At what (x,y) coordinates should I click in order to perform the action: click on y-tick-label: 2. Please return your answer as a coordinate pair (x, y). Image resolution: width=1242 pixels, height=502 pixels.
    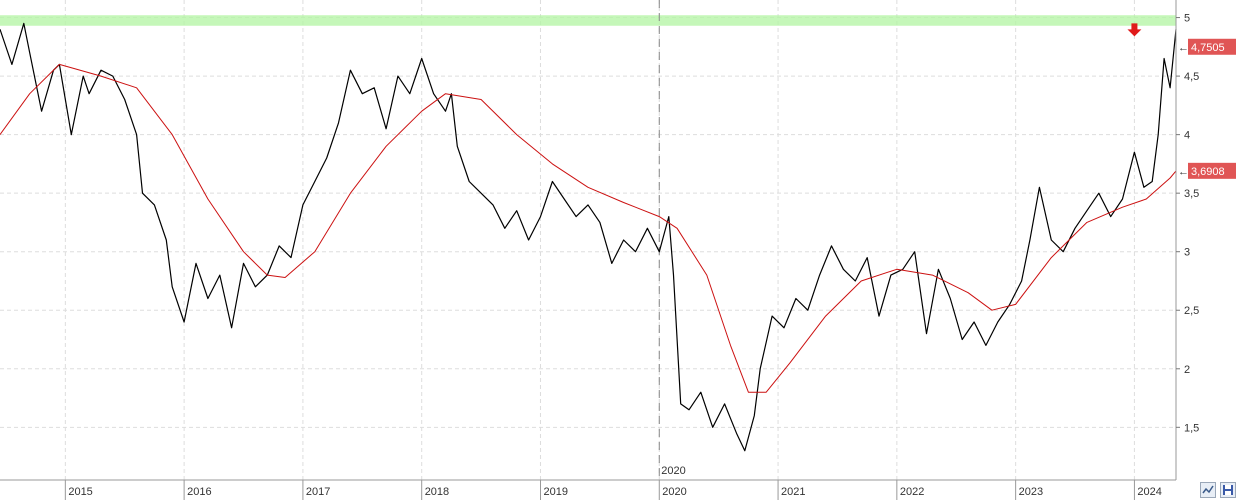
    Looking at the image, I should click on (1187, 370).